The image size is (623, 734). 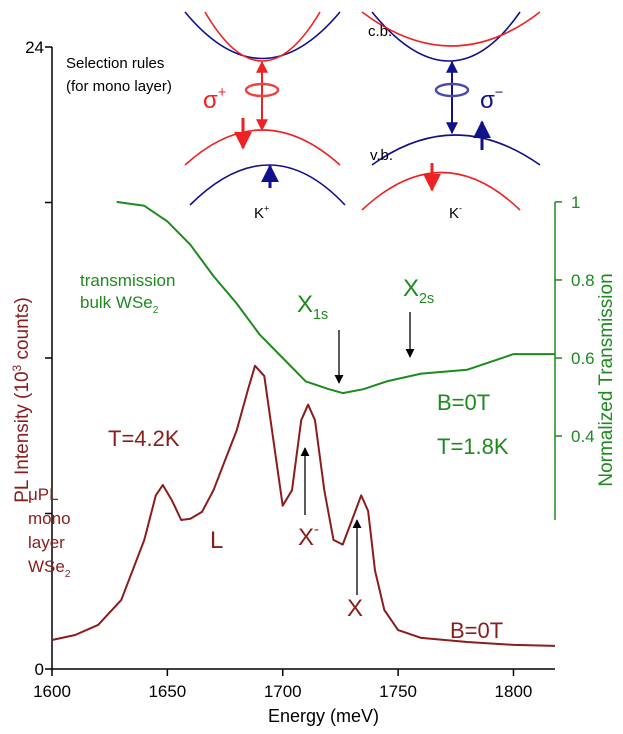 I want to click on annotation-text: (for mono layer), so click(x=119, y=86).